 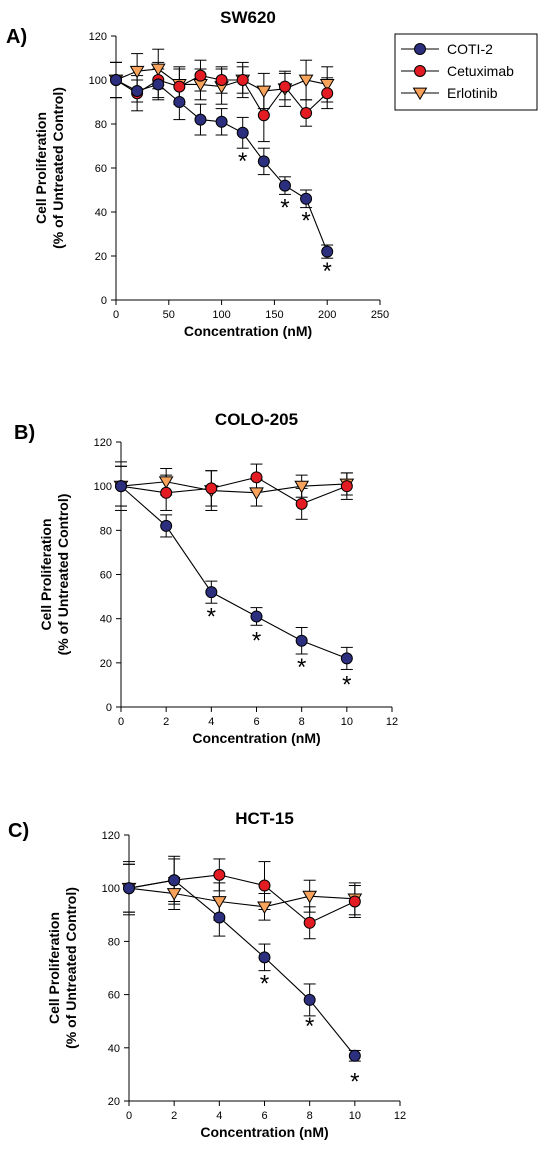 What do you see at coordinates (400, 1116) in the screenshot?
I see `x-tick-label: 12` at bounding box center [400, 1116].